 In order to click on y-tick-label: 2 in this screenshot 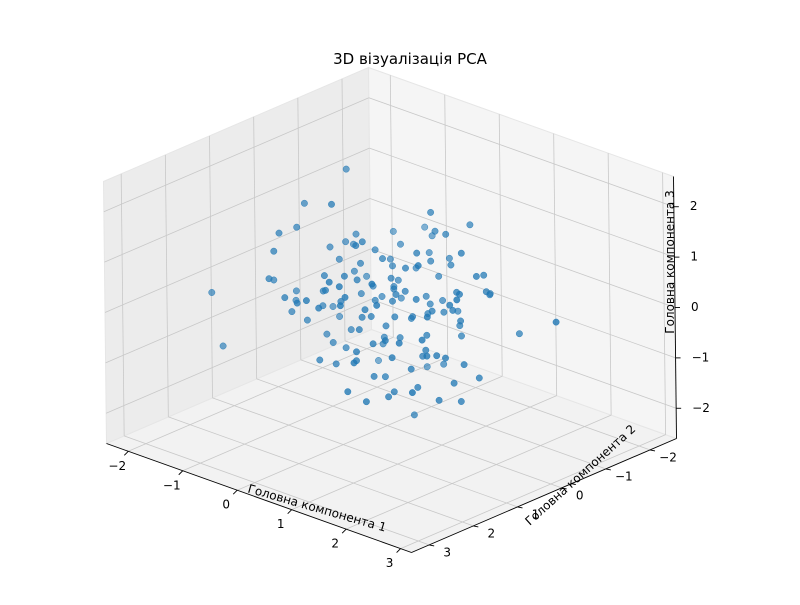, I will do `click(492, 533)`.